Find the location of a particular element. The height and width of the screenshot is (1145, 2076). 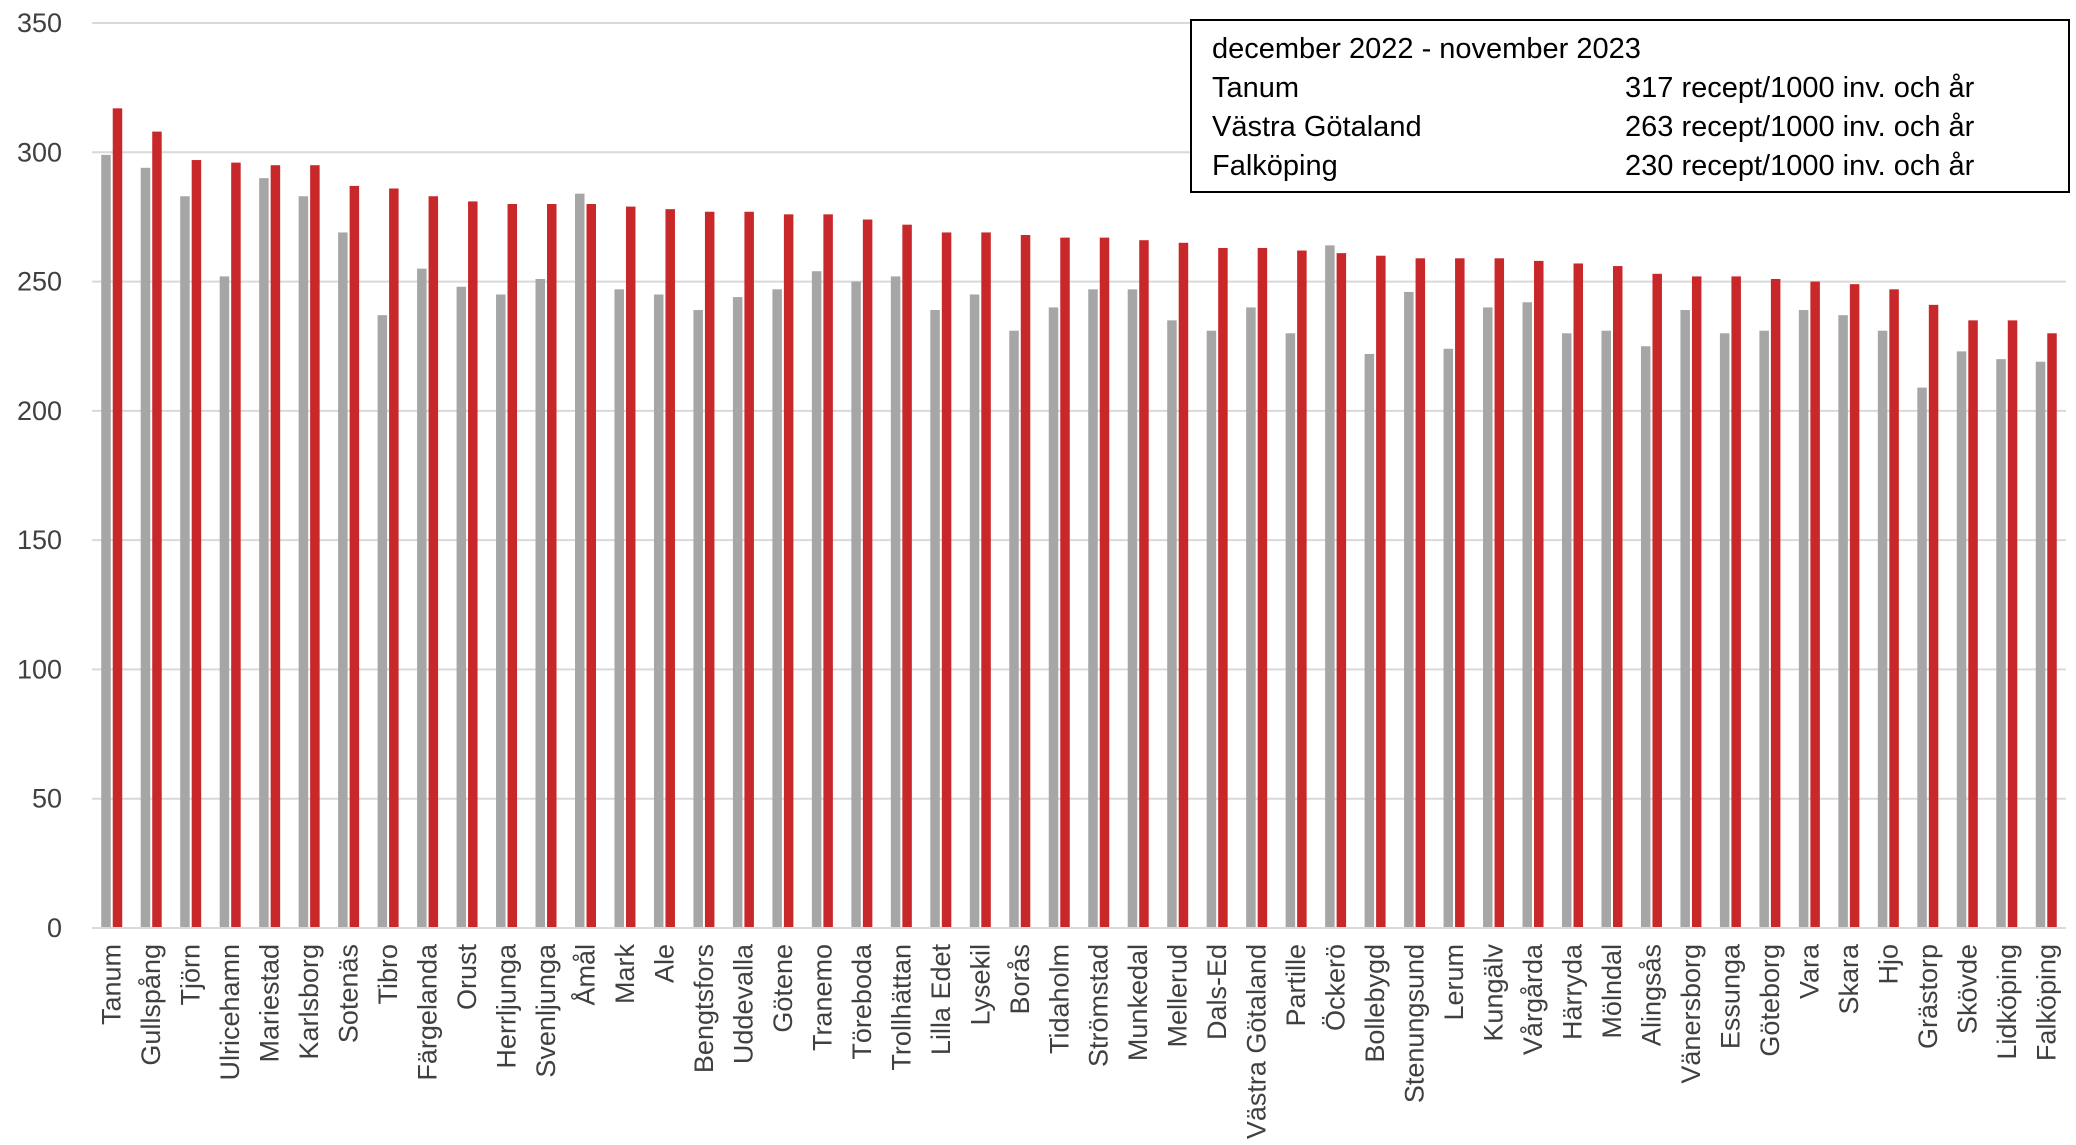

annotation-row-label: Tanum is located at coordinates (1256, 88).